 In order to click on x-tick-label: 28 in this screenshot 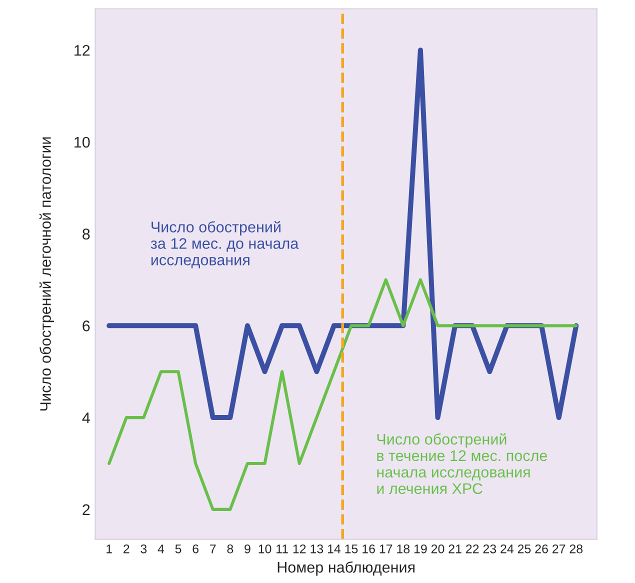, I will do `click(576, 549)`.